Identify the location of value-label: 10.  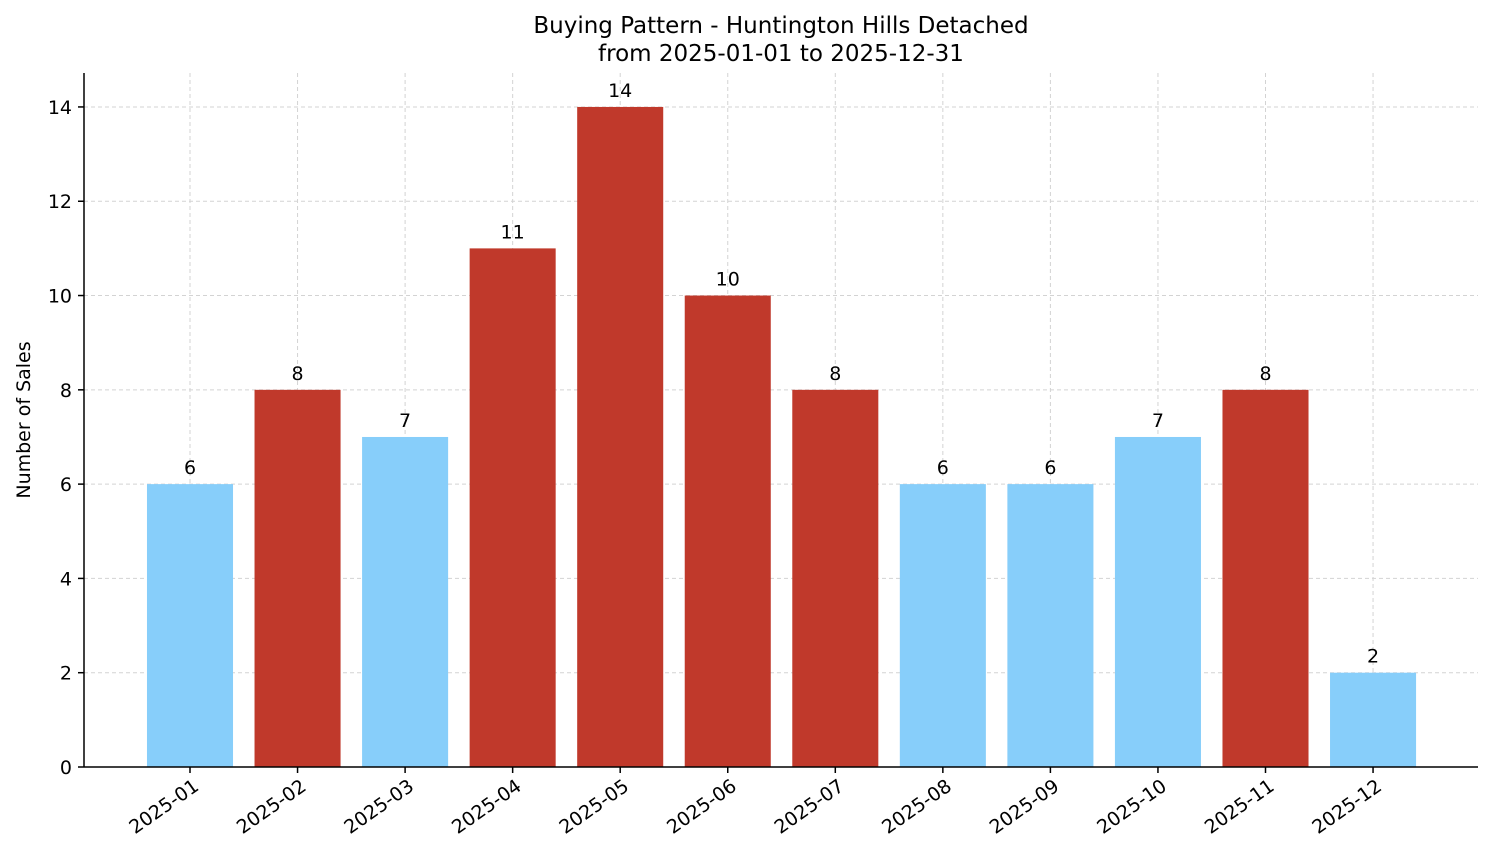
(728, 280).